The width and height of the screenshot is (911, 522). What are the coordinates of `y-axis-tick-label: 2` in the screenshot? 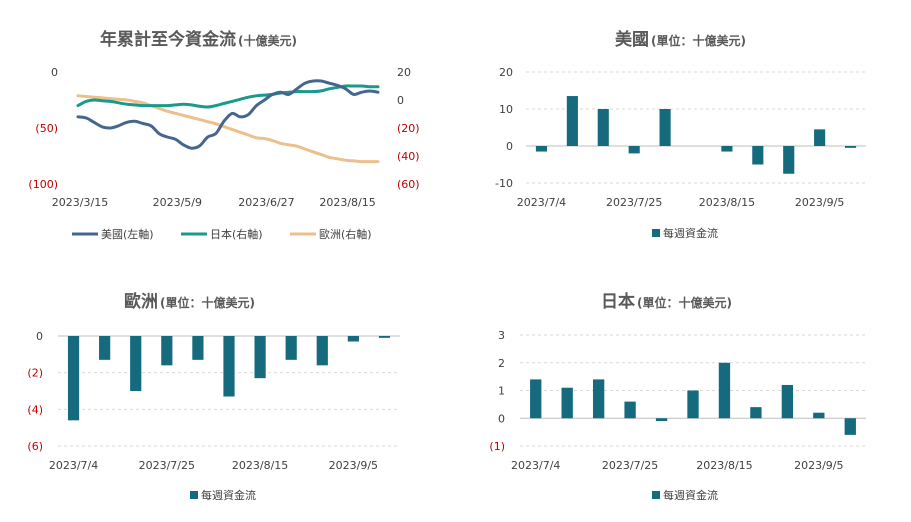 It's located at (501, 363).